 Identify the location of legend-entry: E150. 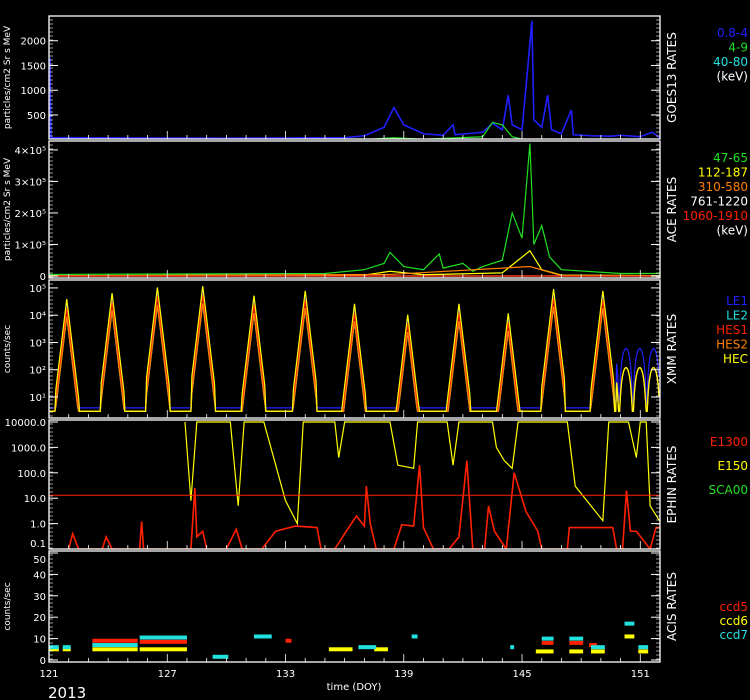
(733, 466).